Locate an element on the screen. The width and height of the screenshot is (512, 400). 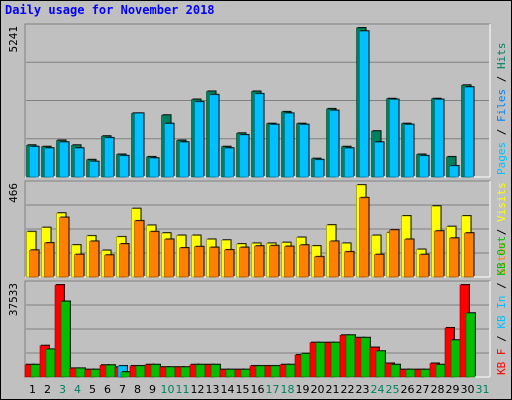
legend-part: Pages is located at coordinates (501, 158).